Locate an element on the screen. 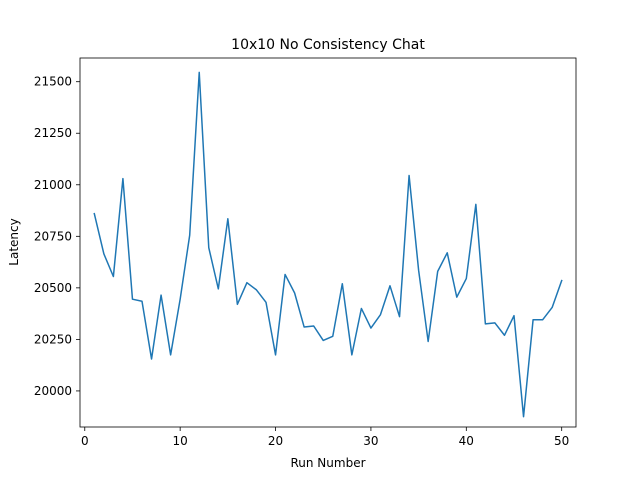  y-axis-label: Latency is located at coordinates (14, 241).